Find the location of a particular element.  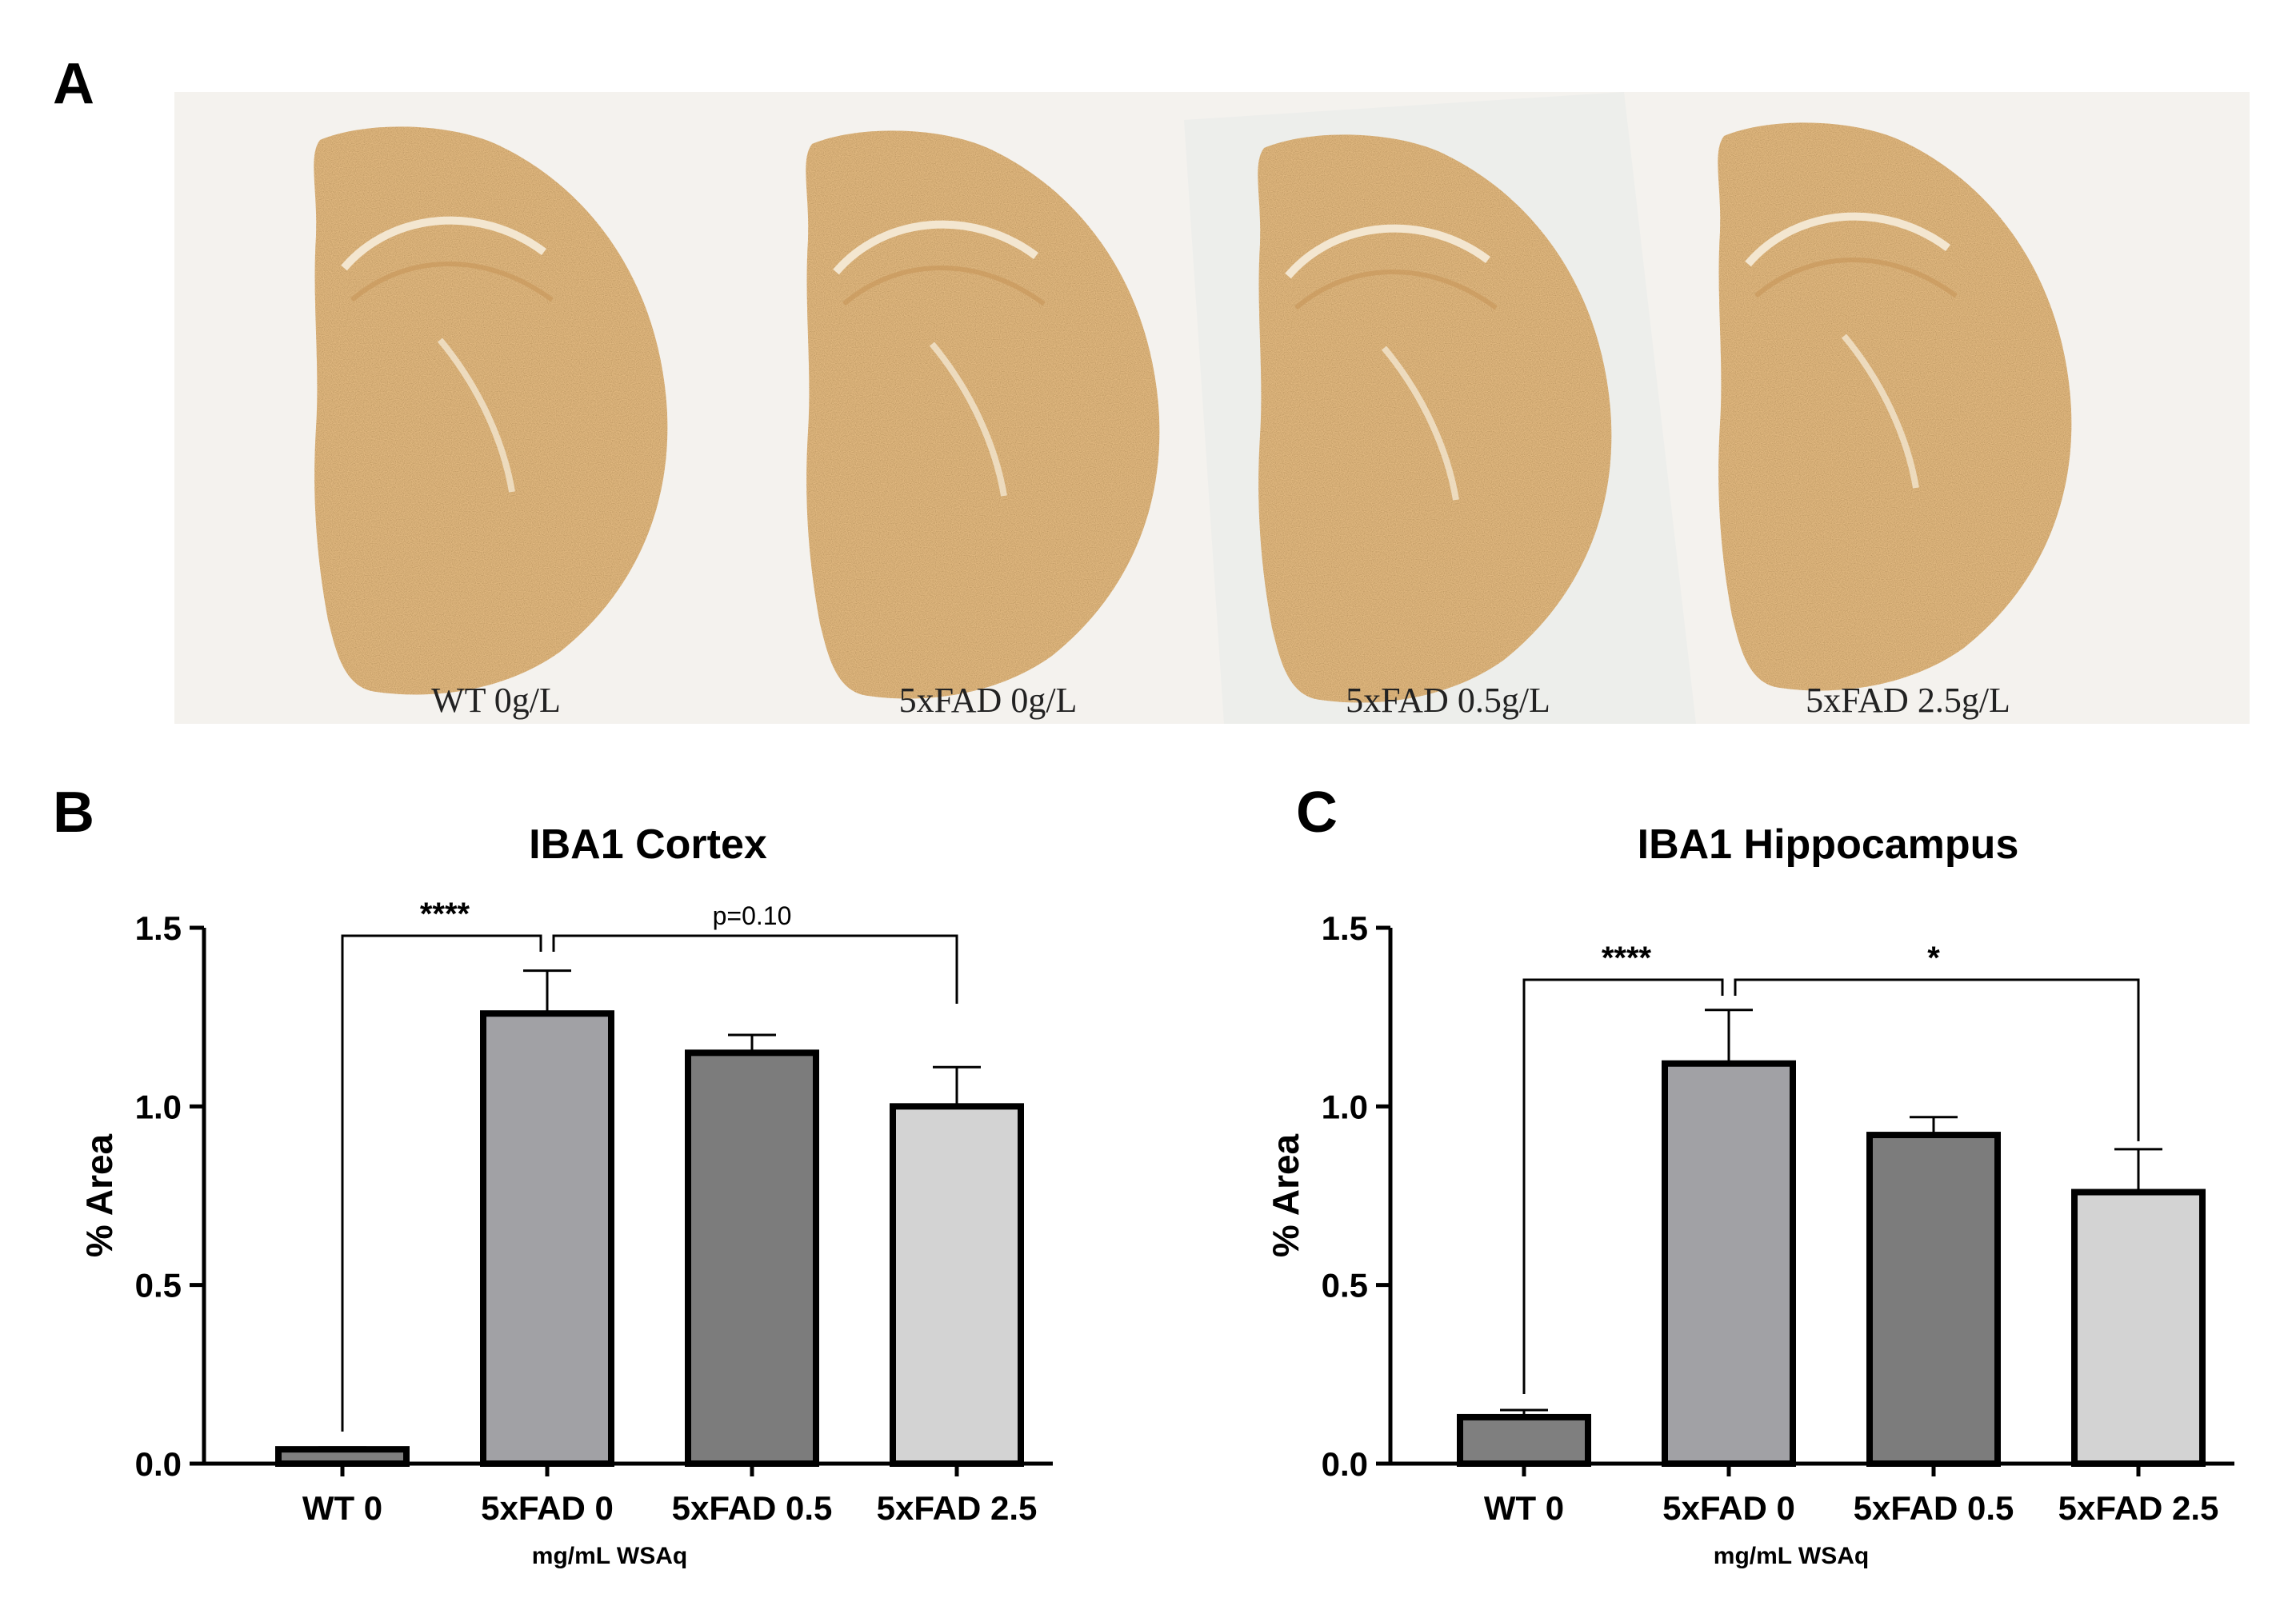

chart-title: IBA1 Cortex is located at coordinates (648, 844).